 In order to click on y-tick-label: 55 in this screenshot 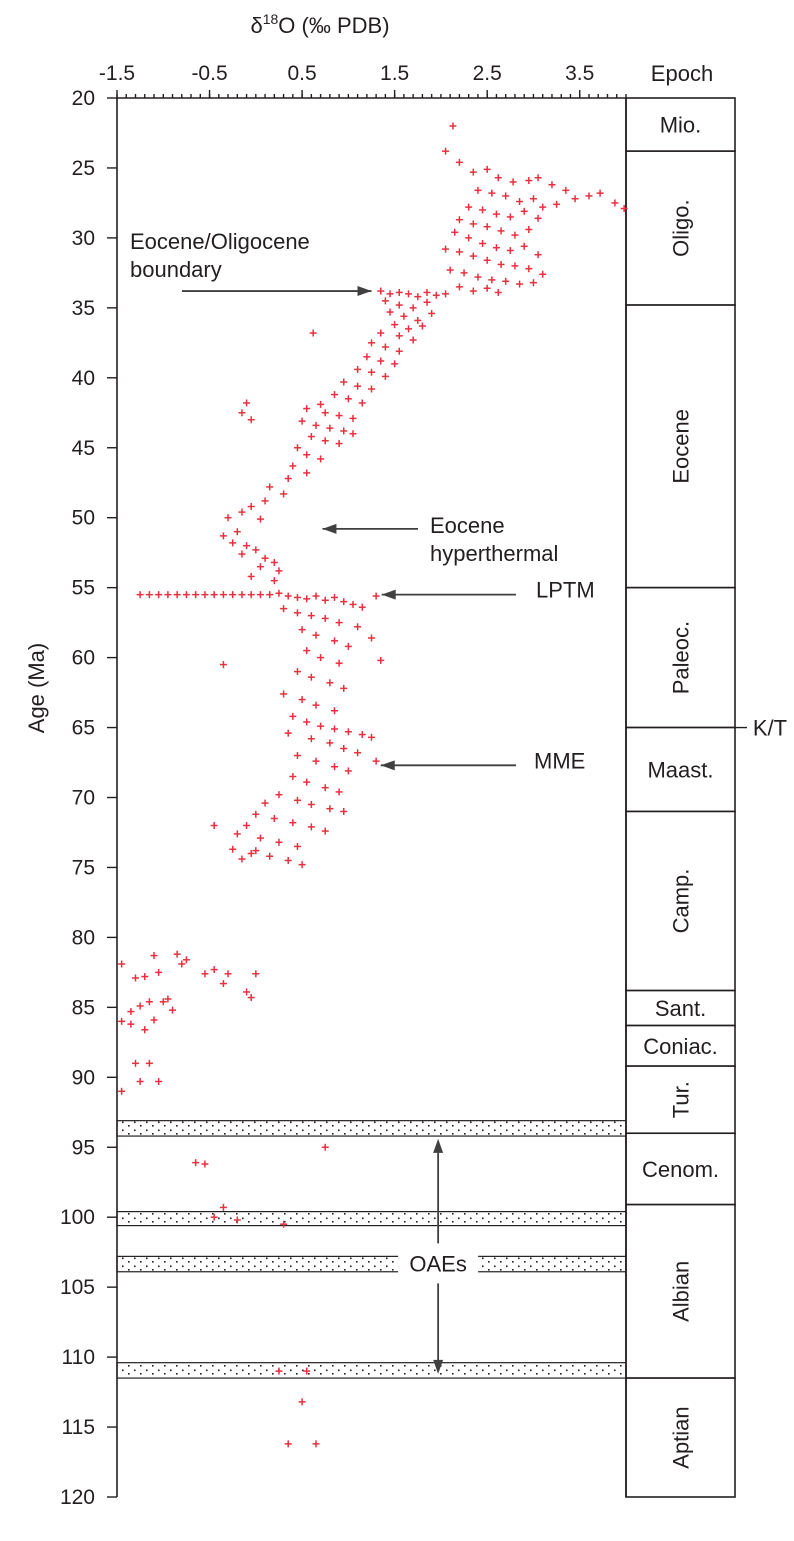, I will do `click(83, 588)`.